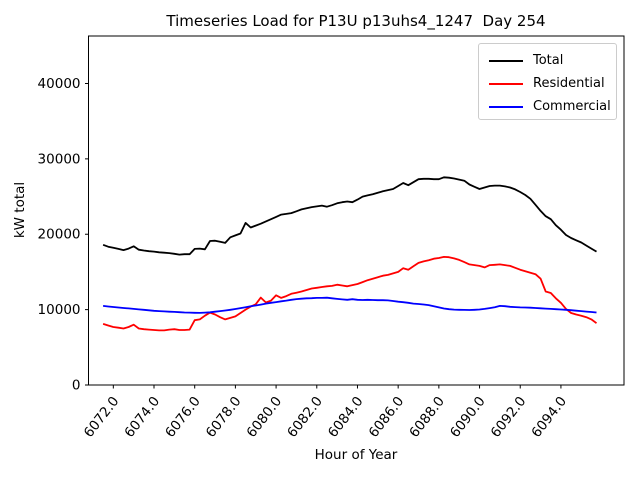  What do you see at coordinates (356, 455) in the screenshot?
I see `x-axis-label: Hour of Year` at bounding box center [356, 455].